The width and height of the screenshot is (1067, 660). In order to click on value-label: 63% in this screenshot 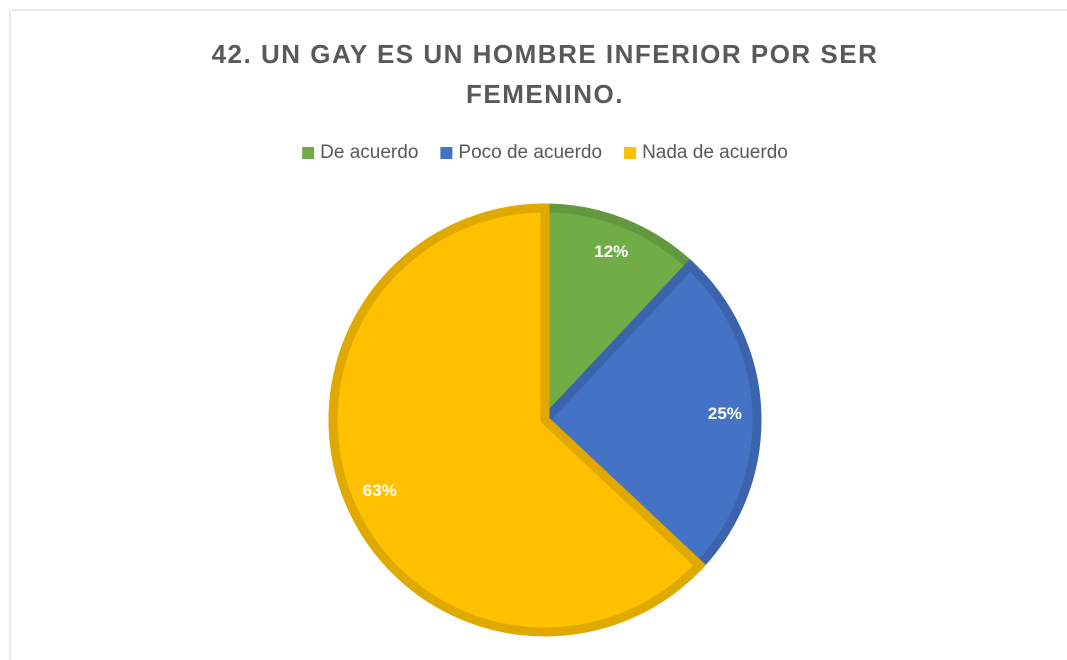, I will do `click(380, 490)`.